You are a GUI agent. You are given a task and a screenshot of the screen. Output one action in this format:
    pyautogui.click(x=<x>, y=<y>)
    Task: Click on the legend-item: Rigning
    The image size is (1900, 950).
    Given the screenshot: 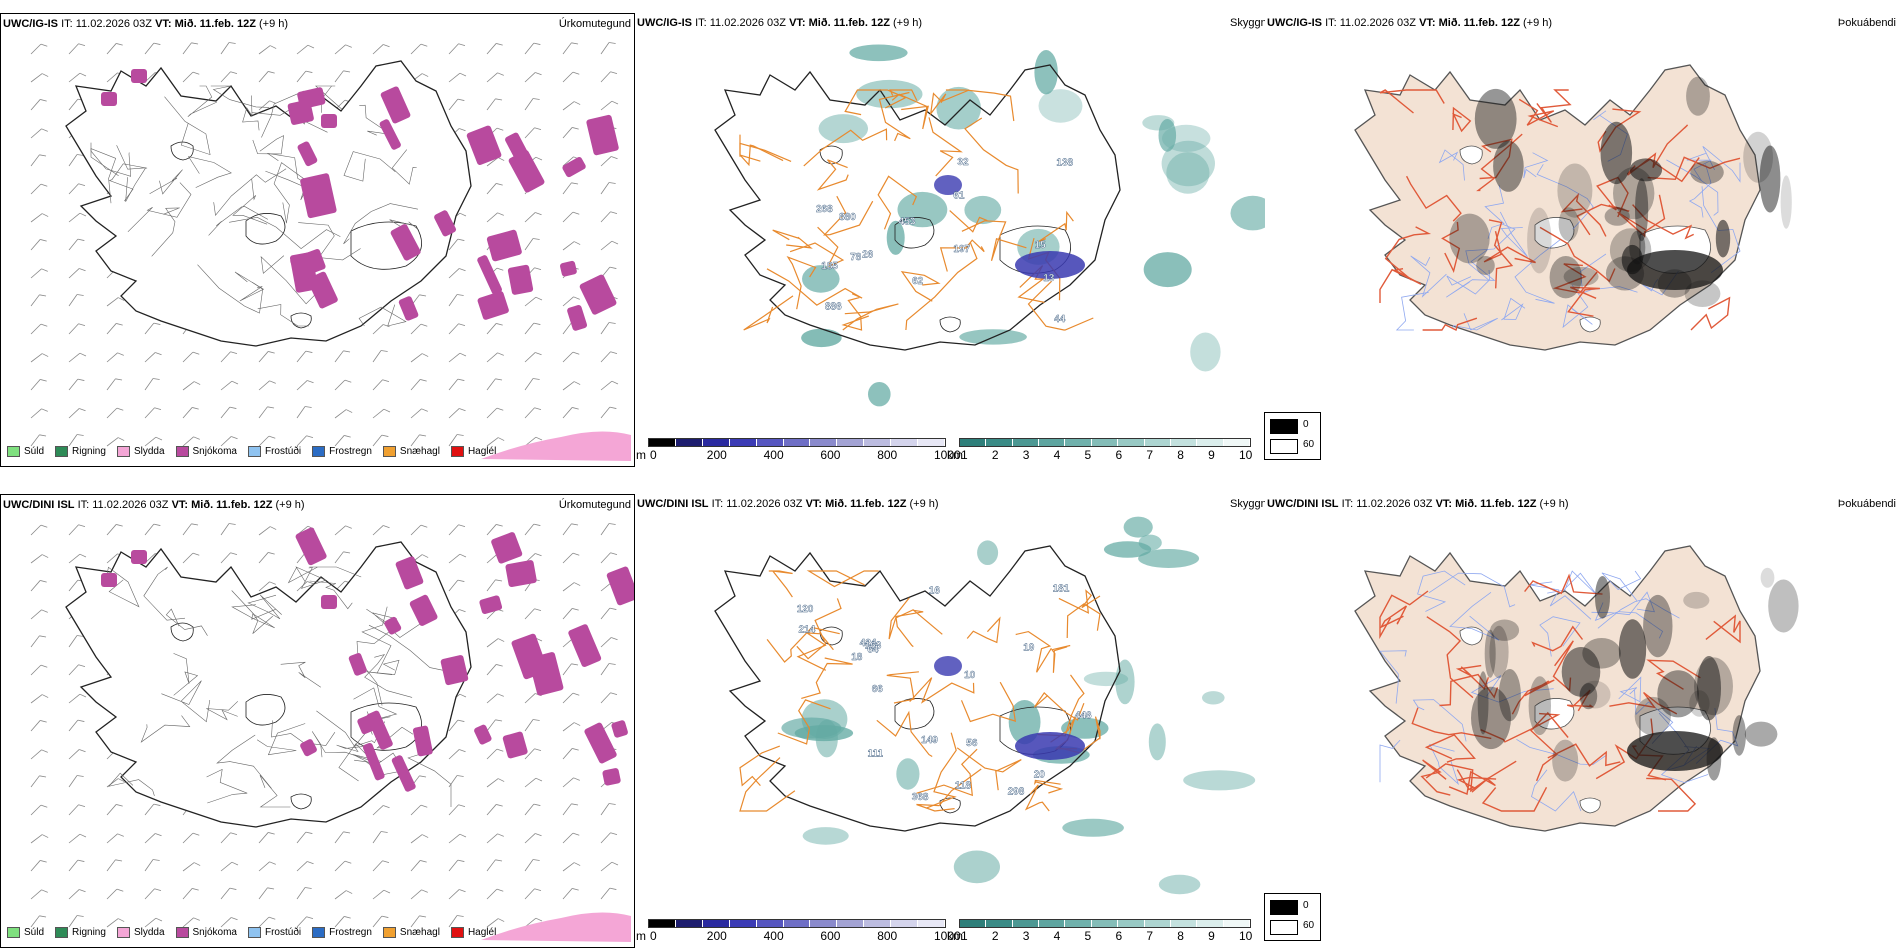 What is the action you would take?
    pyautogui.click(x=80, y=451)
    